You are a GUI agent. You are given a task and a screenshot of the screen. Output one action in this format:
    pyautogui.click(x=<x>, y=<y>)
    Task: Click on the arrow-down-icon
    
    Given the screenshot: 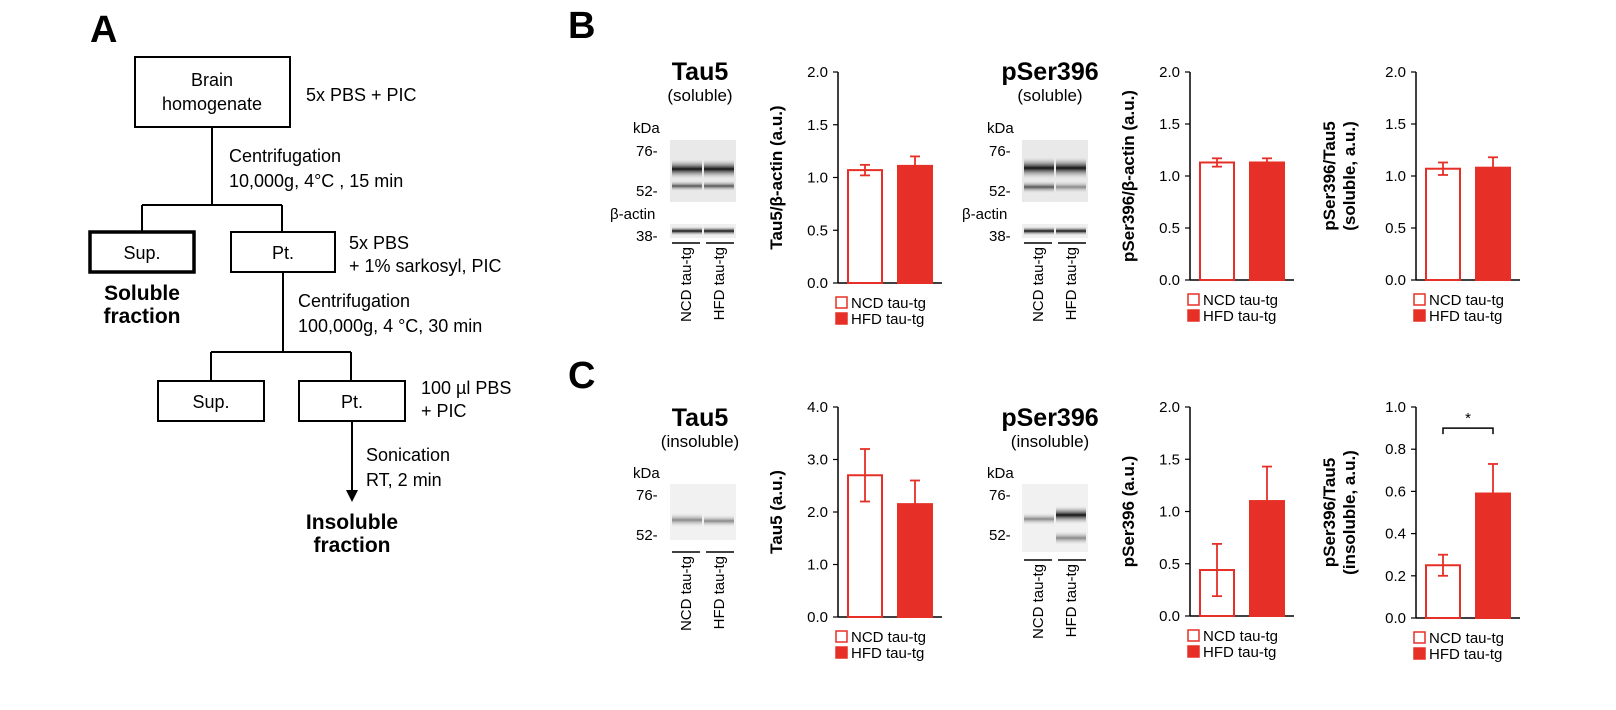 What is the action you would take?
    pyautogui.click(x=352, y=496)
    